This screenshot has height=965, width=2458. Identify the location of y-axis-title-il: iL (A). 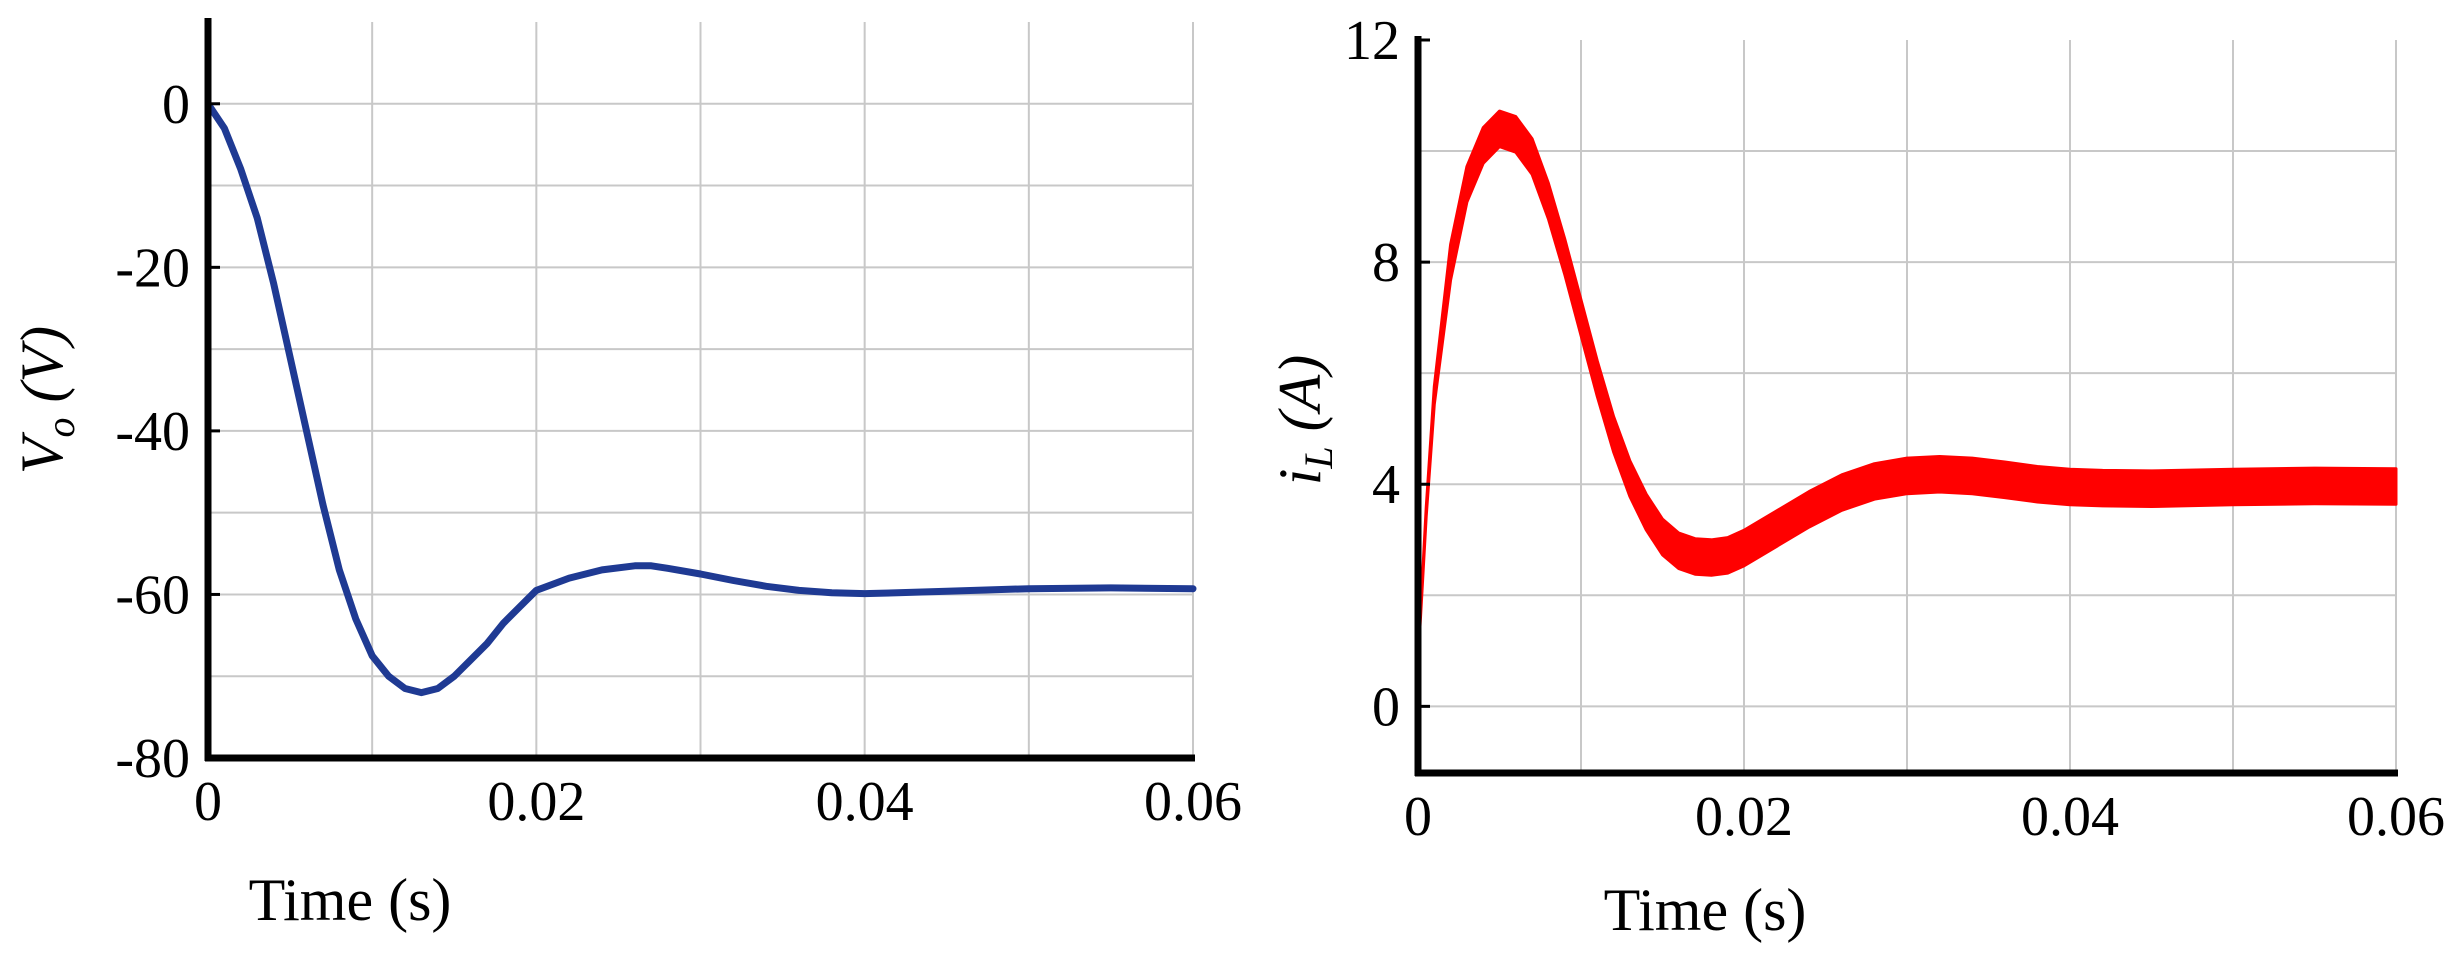
(1304, 420).